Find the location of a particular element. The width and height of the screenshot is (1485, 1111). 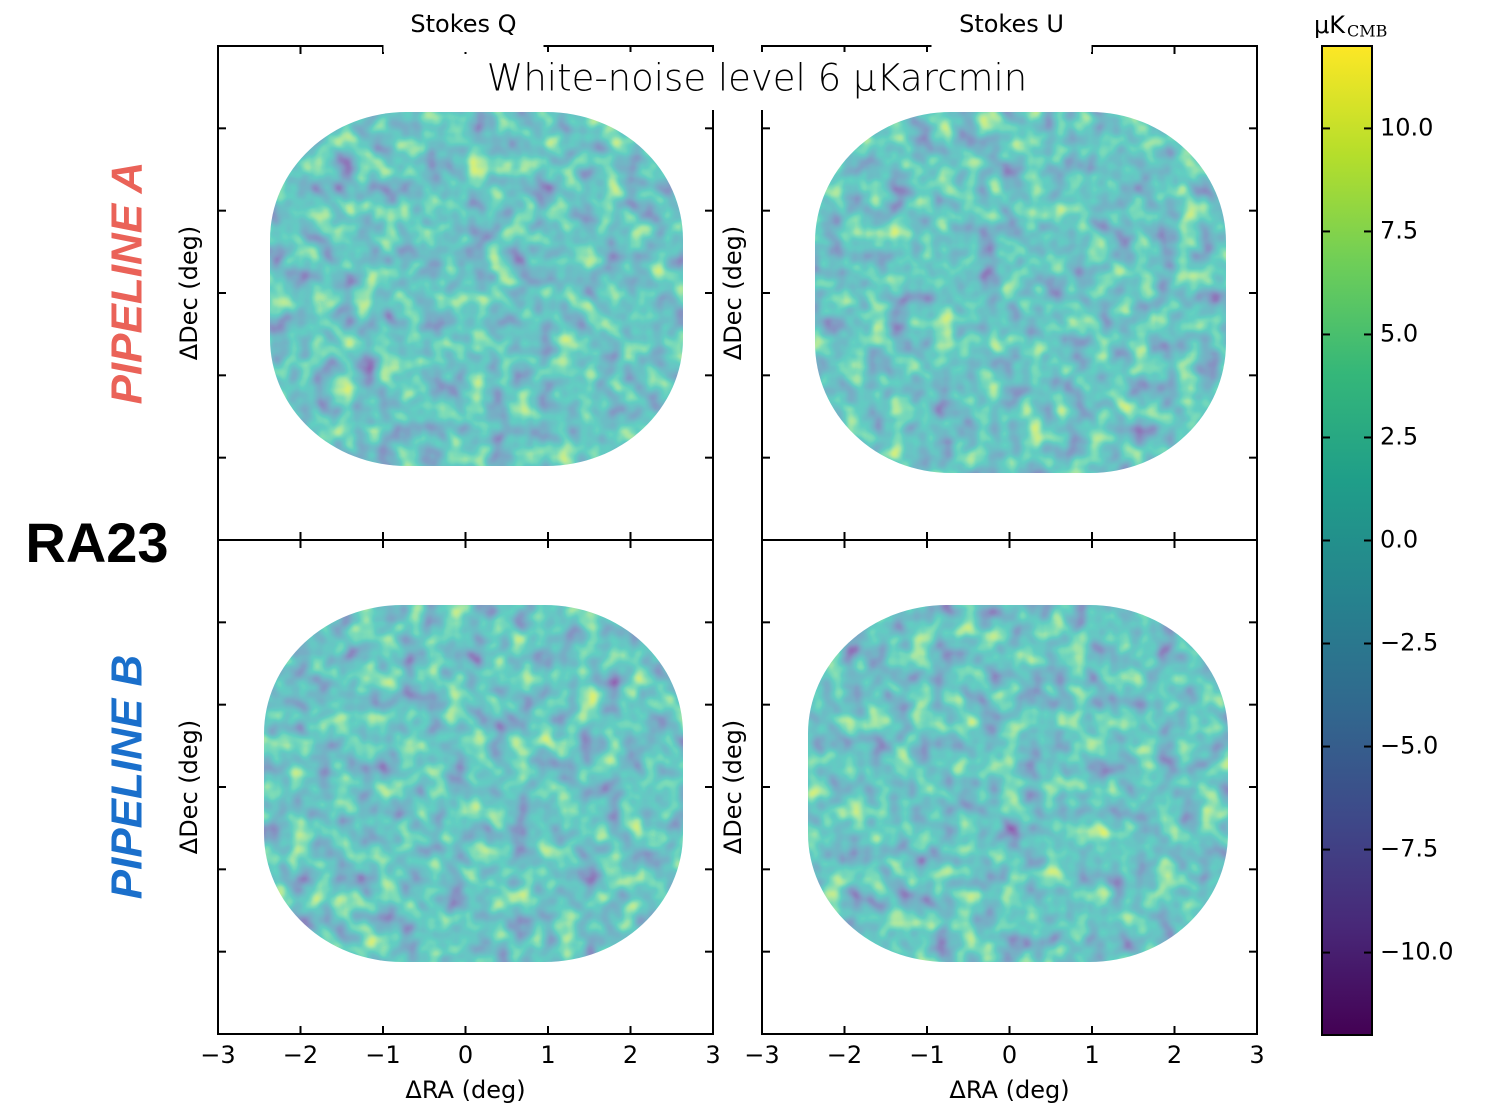

colorbar-tick-label: 2.5 is located at coordinates (1399, 436).